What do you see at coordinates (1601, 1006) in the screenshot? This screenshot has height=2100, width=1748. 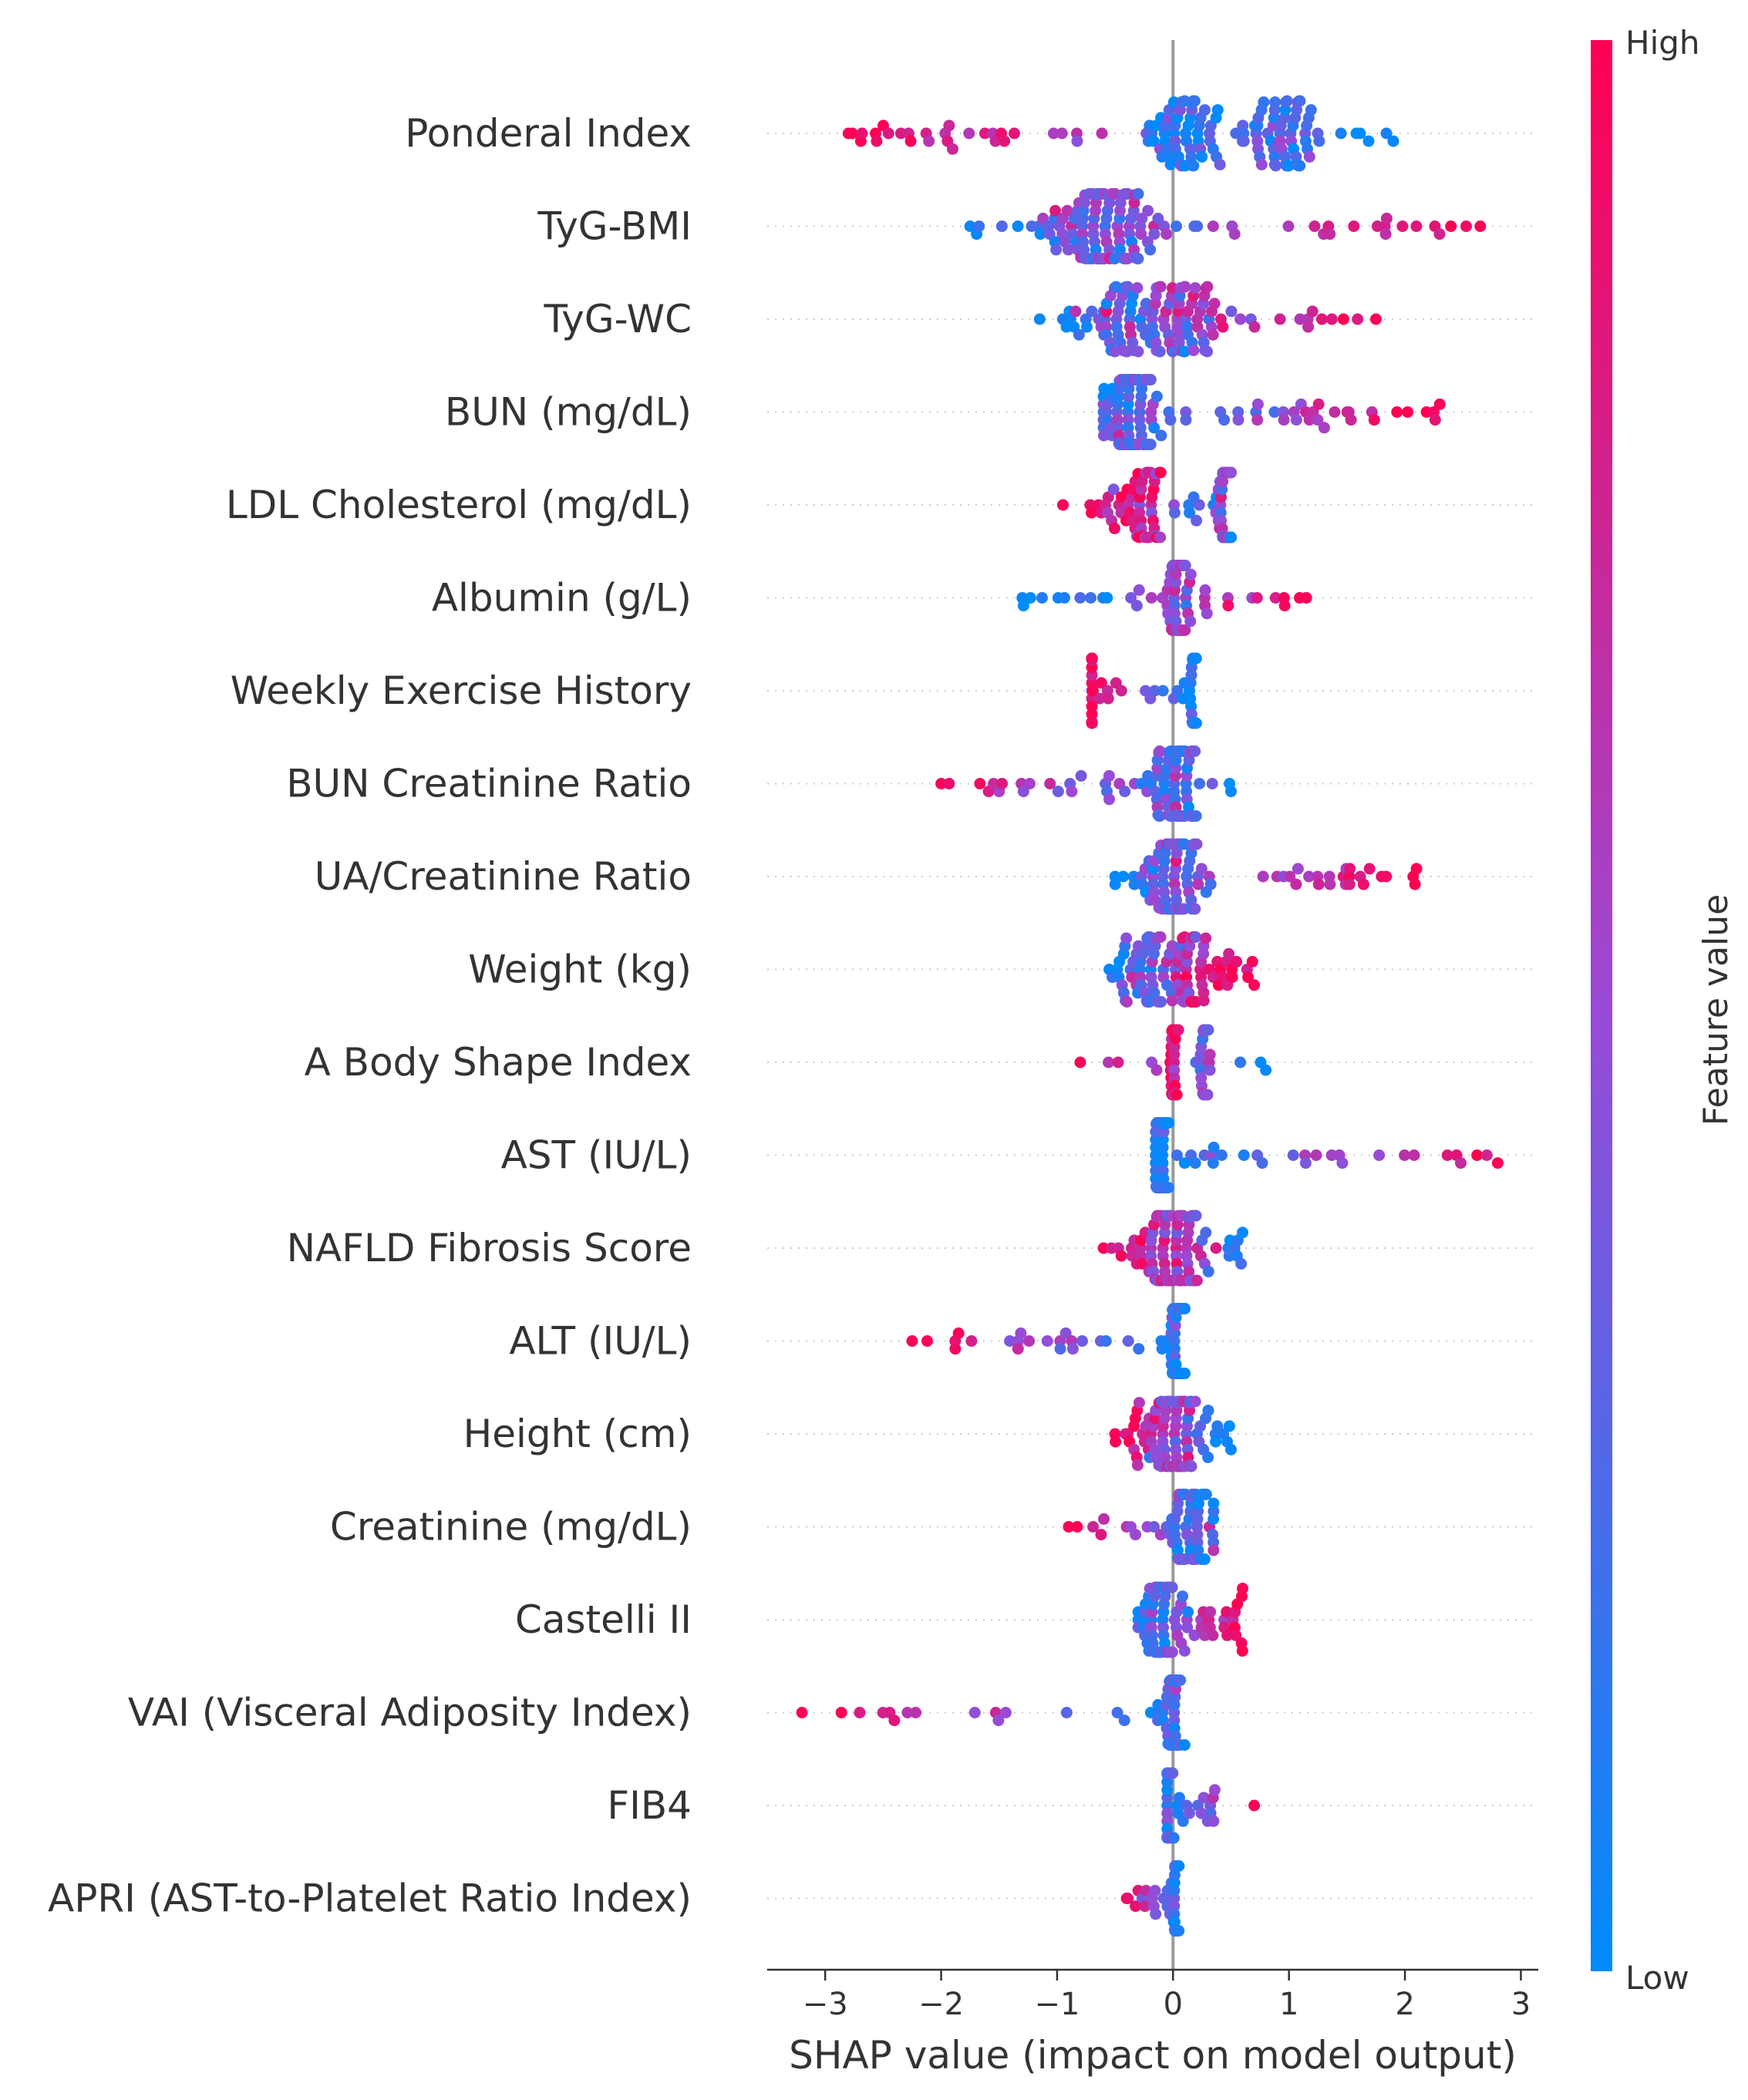 I see `colorbar-gradient` at bounding box center [1601, 1006].